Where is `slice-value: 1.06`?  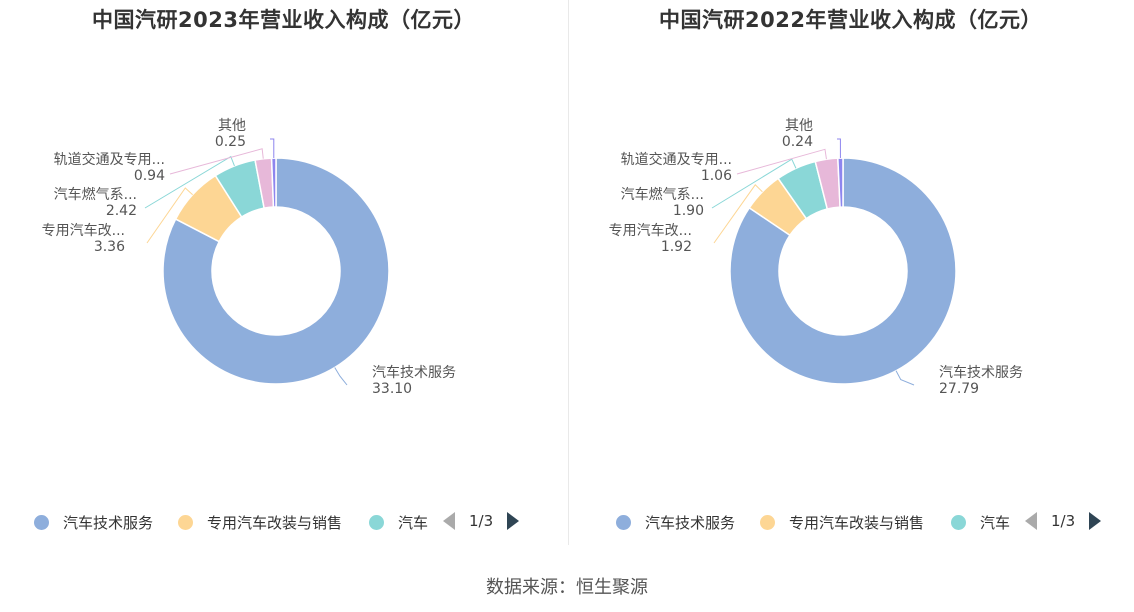 slice-value: 1.06 is located at coordinates (716, 176).